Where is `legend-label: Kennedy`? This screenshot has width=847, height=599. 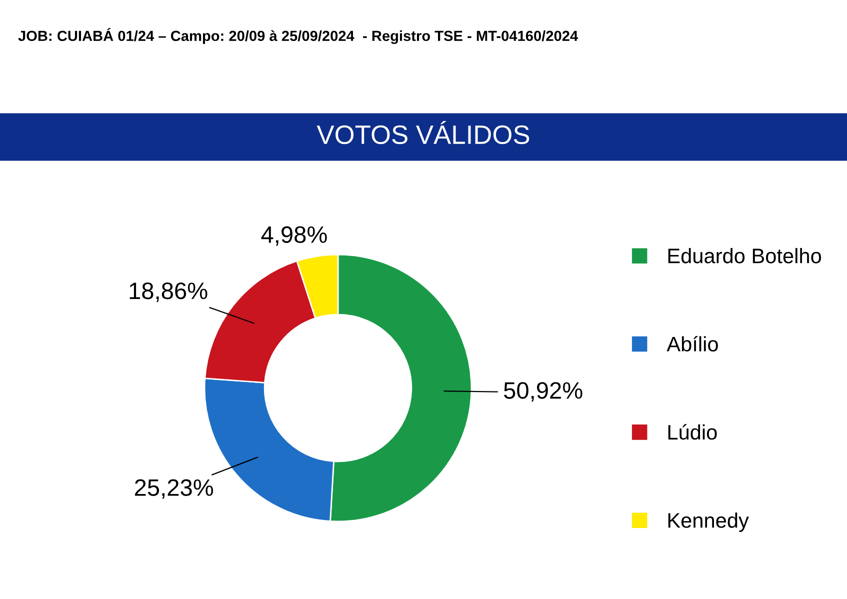 legend-label: Kennedy is located at coordinates (708, 522).